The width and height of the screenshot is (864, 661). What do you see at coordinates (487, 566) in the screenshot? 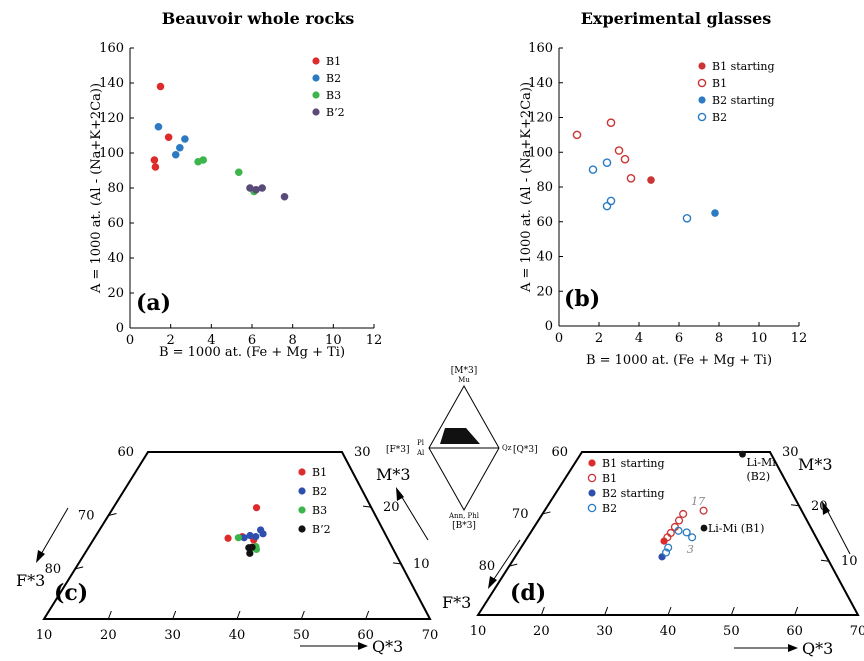
I see `d-left-tick-label: 80` at bounding box center [487, 566].